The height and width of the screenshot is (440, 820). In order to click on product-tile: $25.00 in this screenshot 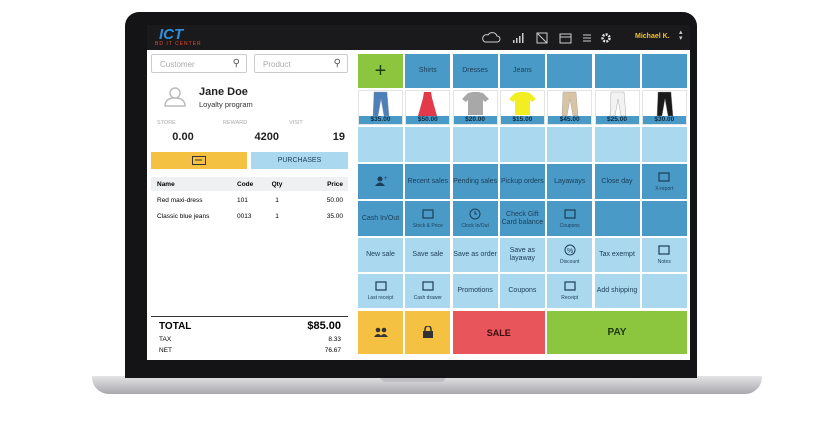, I will do `click(617, 107)`.